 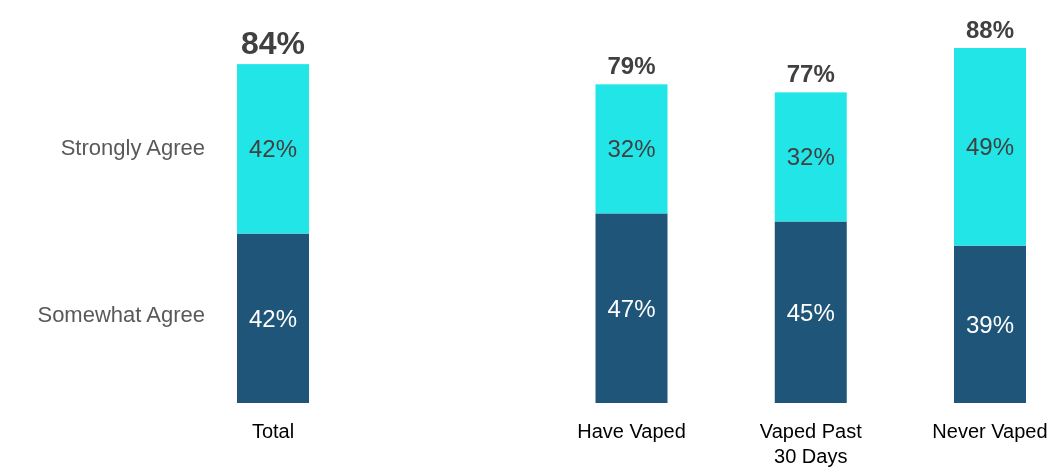 I want to click on data-label: 49%, so click(x=990, y=147).